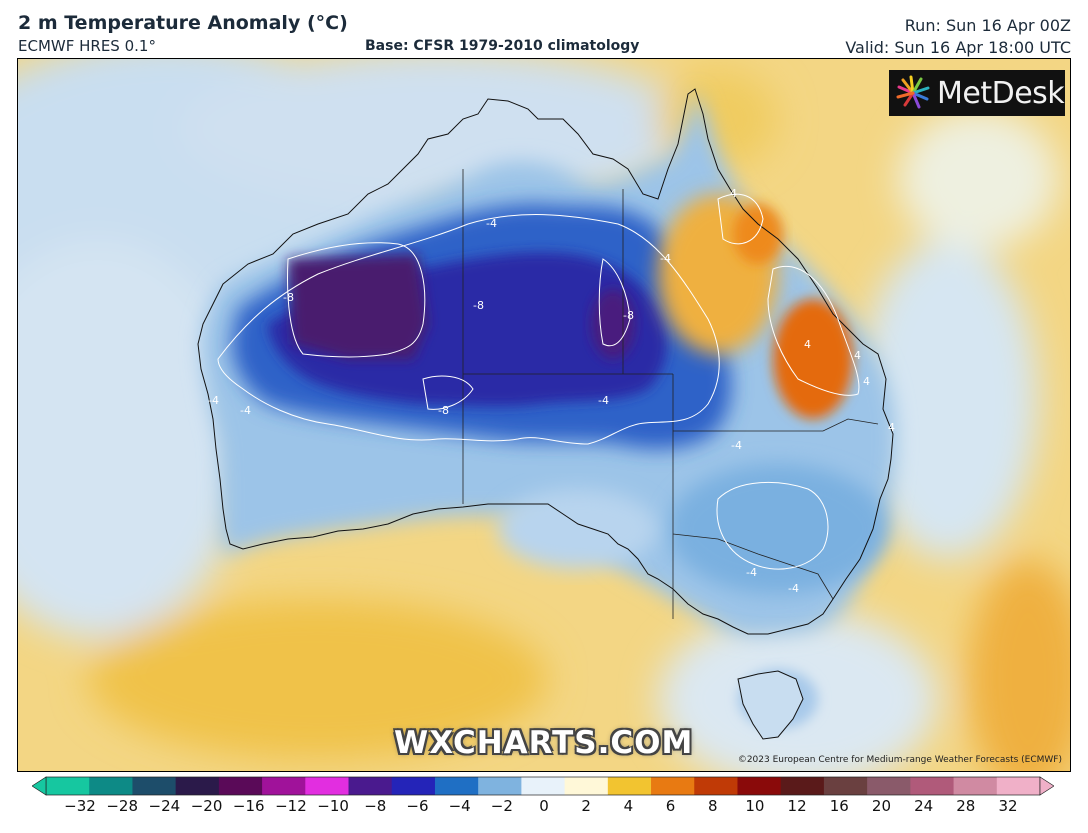 This screenshot has width=1088, height=833. What do you see at coordinates (924, 806) in the screenshot?
I see `colorbar-tick-label: 24` at bounding box center [924, 806].